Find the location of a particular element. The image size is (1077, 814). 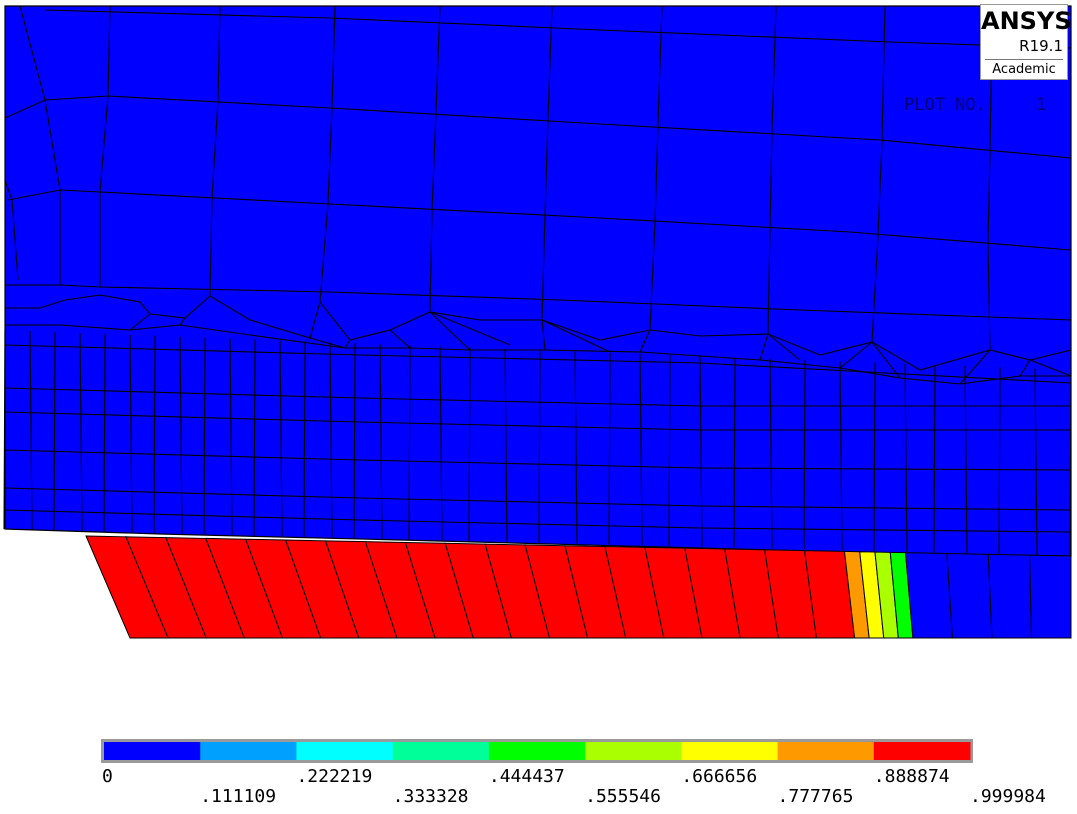

plot-number-text: PLOT NO. is located at coordinates (945, 105).